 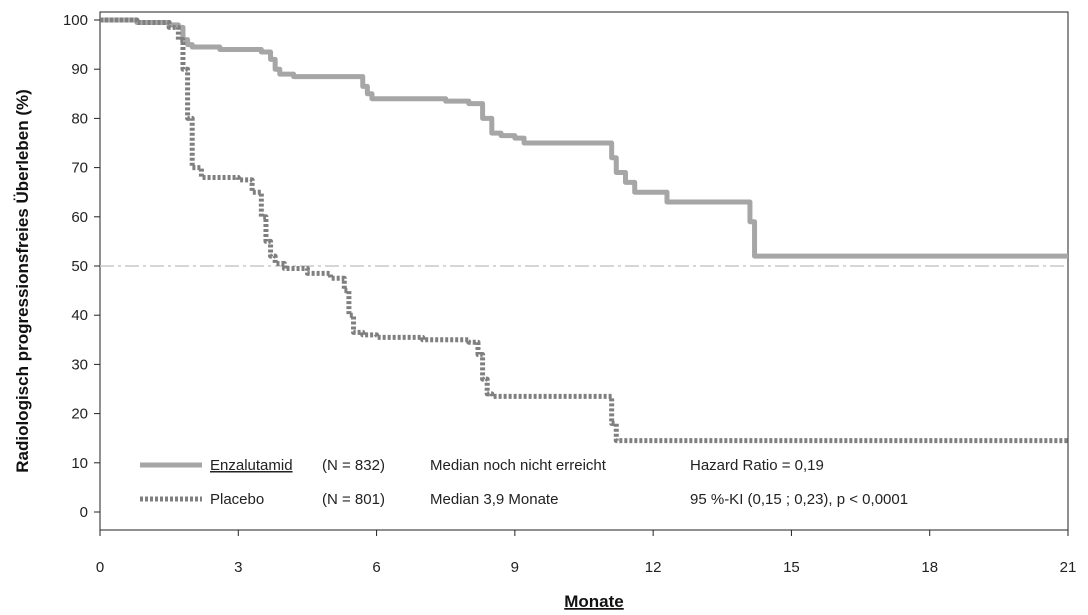 I want to click on legend-n-enzalutamid: (N = 832), so click(x=353, y=465).